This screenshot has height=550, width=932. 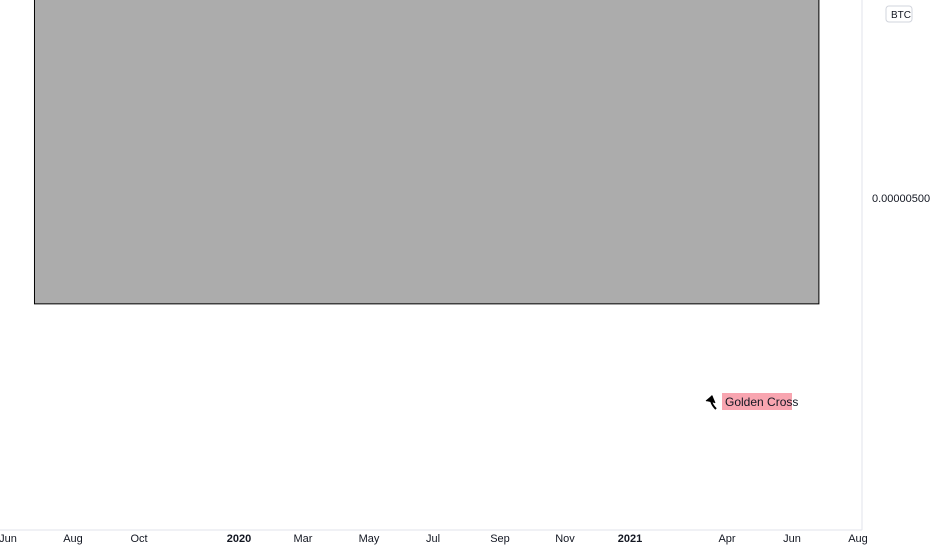 What do you see at coordinates (761, 402) in the screenshot?
I see `golden-cross-label: Golden Cross` at bounding box center [761, 402].